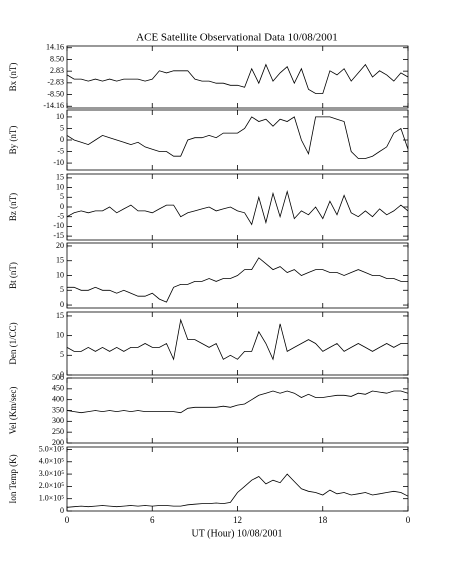 The height and width of the screenshot is (567, 454). Describe the element at coordinates (52, 448) in the screenshot. I see `y-tick-label: 5.0×10⁵` at that location.